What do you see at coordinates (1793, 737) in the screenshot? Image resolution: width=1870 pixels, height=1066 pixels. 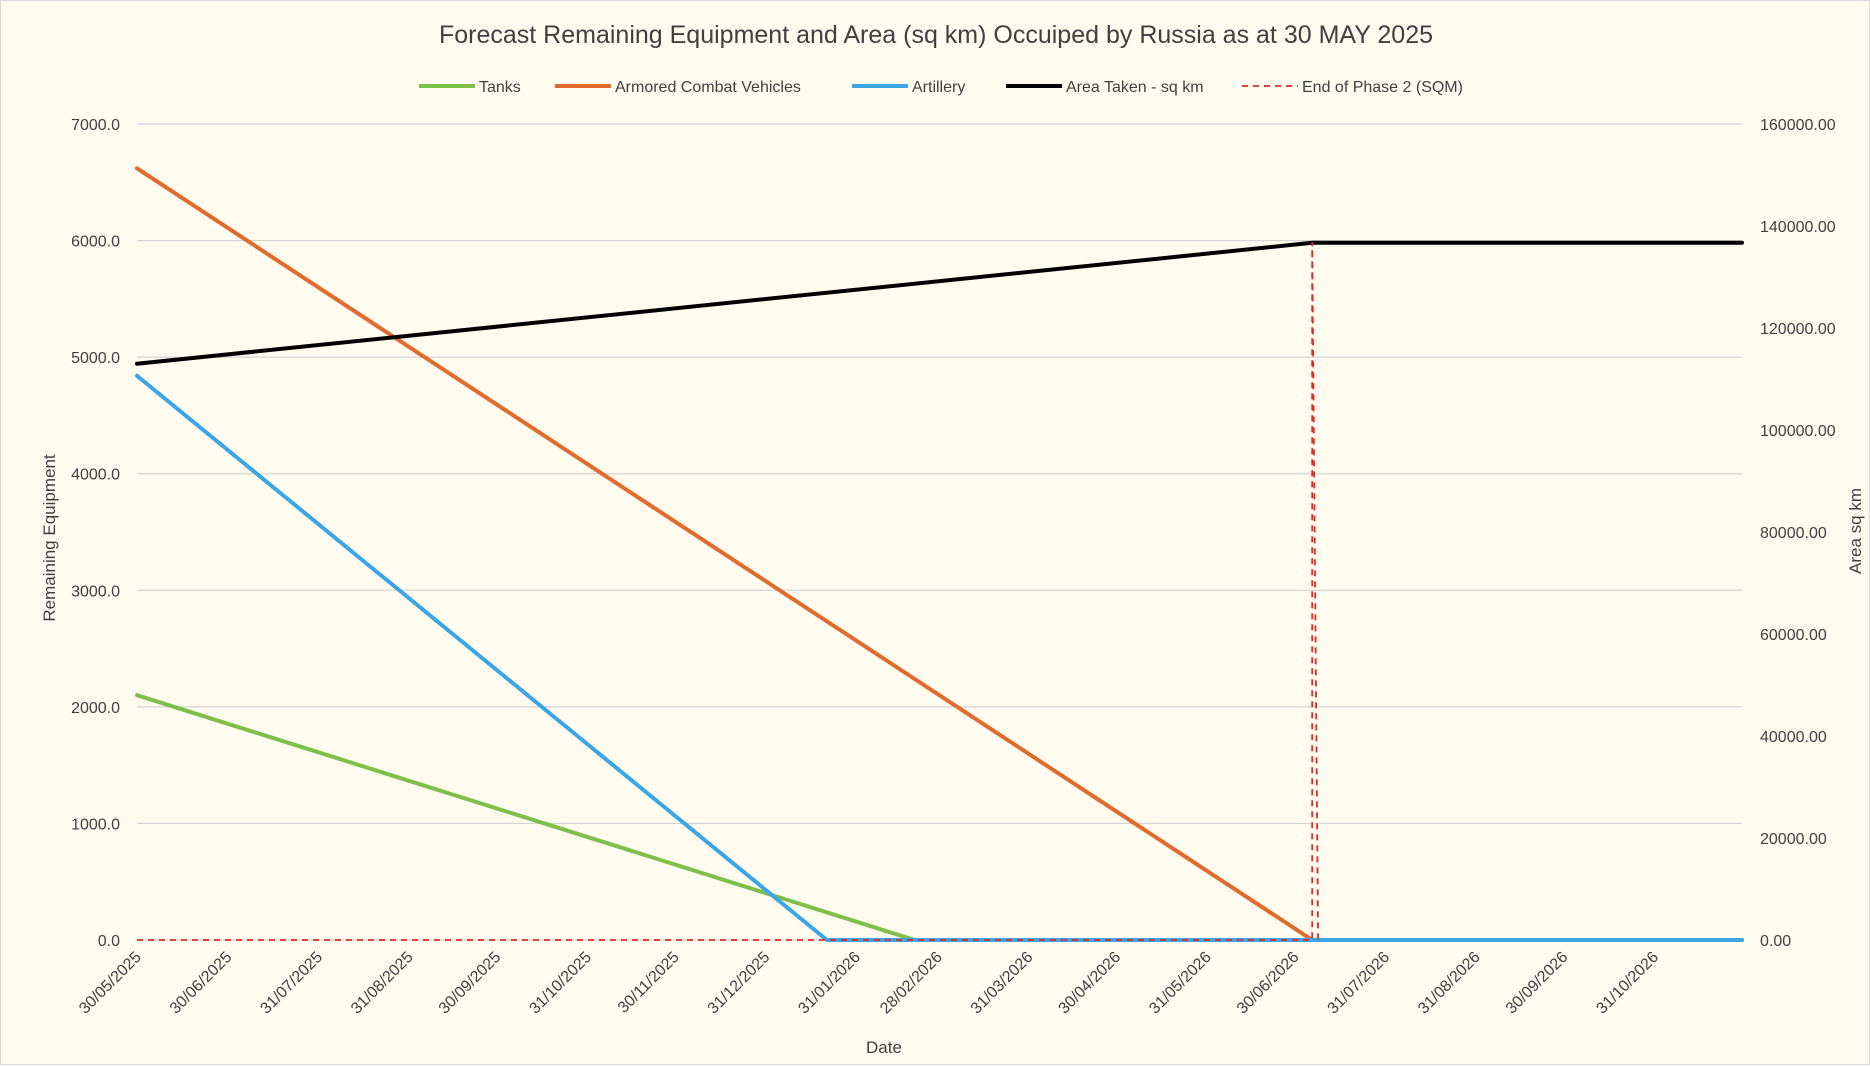 I see `y2-tick-label: 40000.00` at bounding box center [1793, 737].